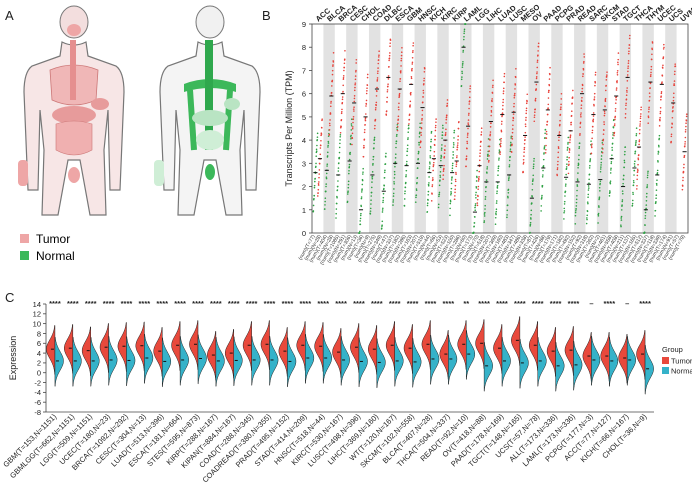 Image resolution: width=692 pixels, height=500 pixels. What do you see at coordinates (578, 365) in the screenshot?
I see `violin-normal` at bounding box center [578, 365].